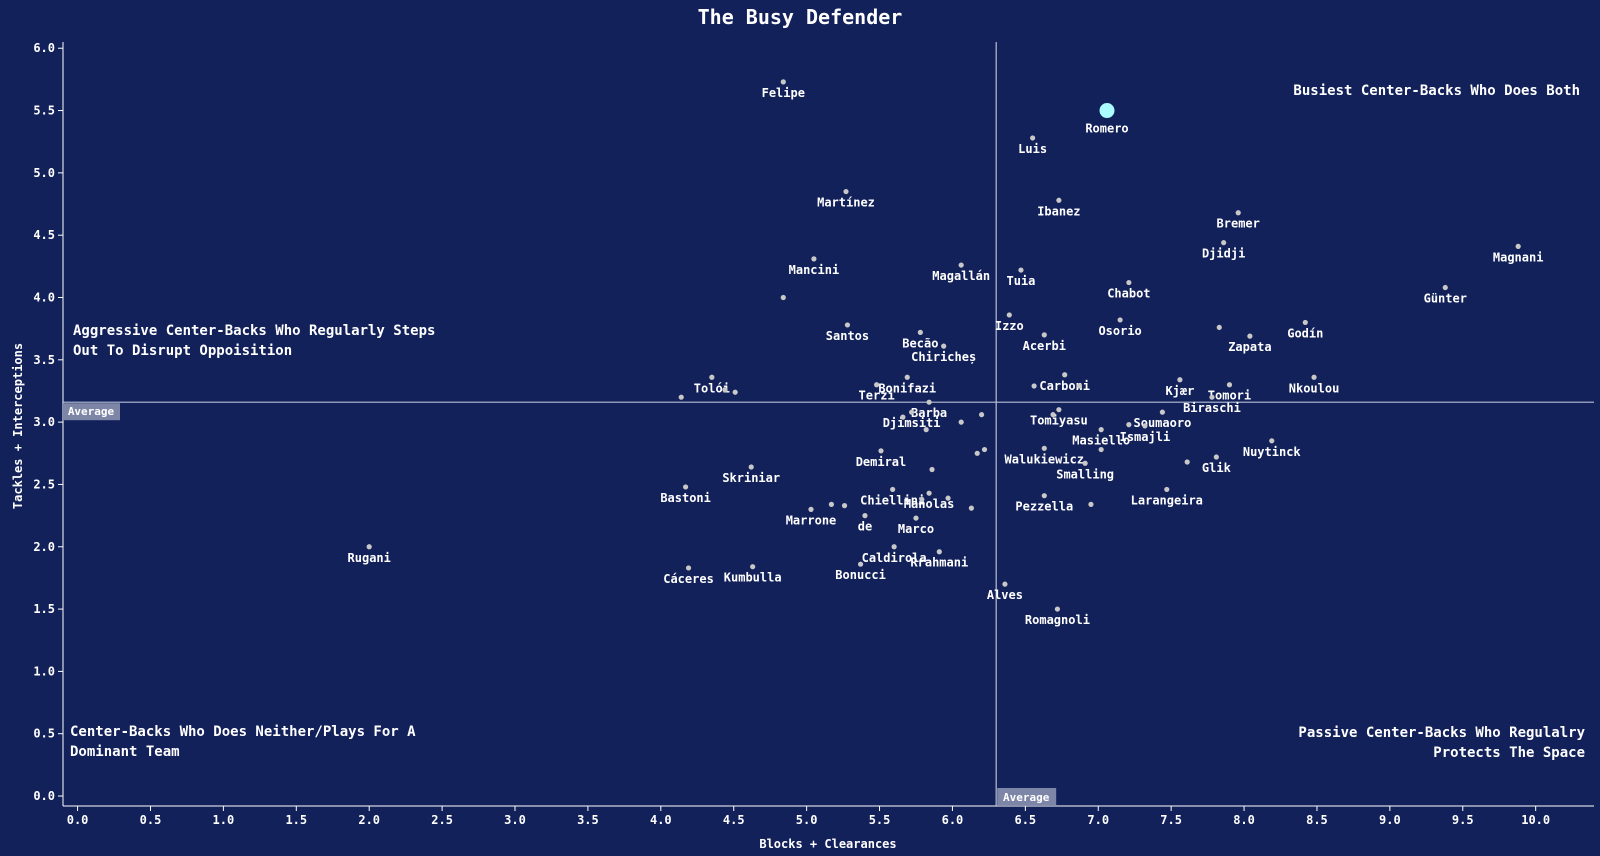  Describe the element at coordinates (442, 820) in the screenshot. I see `x-tick-label: 2.5` at that location.